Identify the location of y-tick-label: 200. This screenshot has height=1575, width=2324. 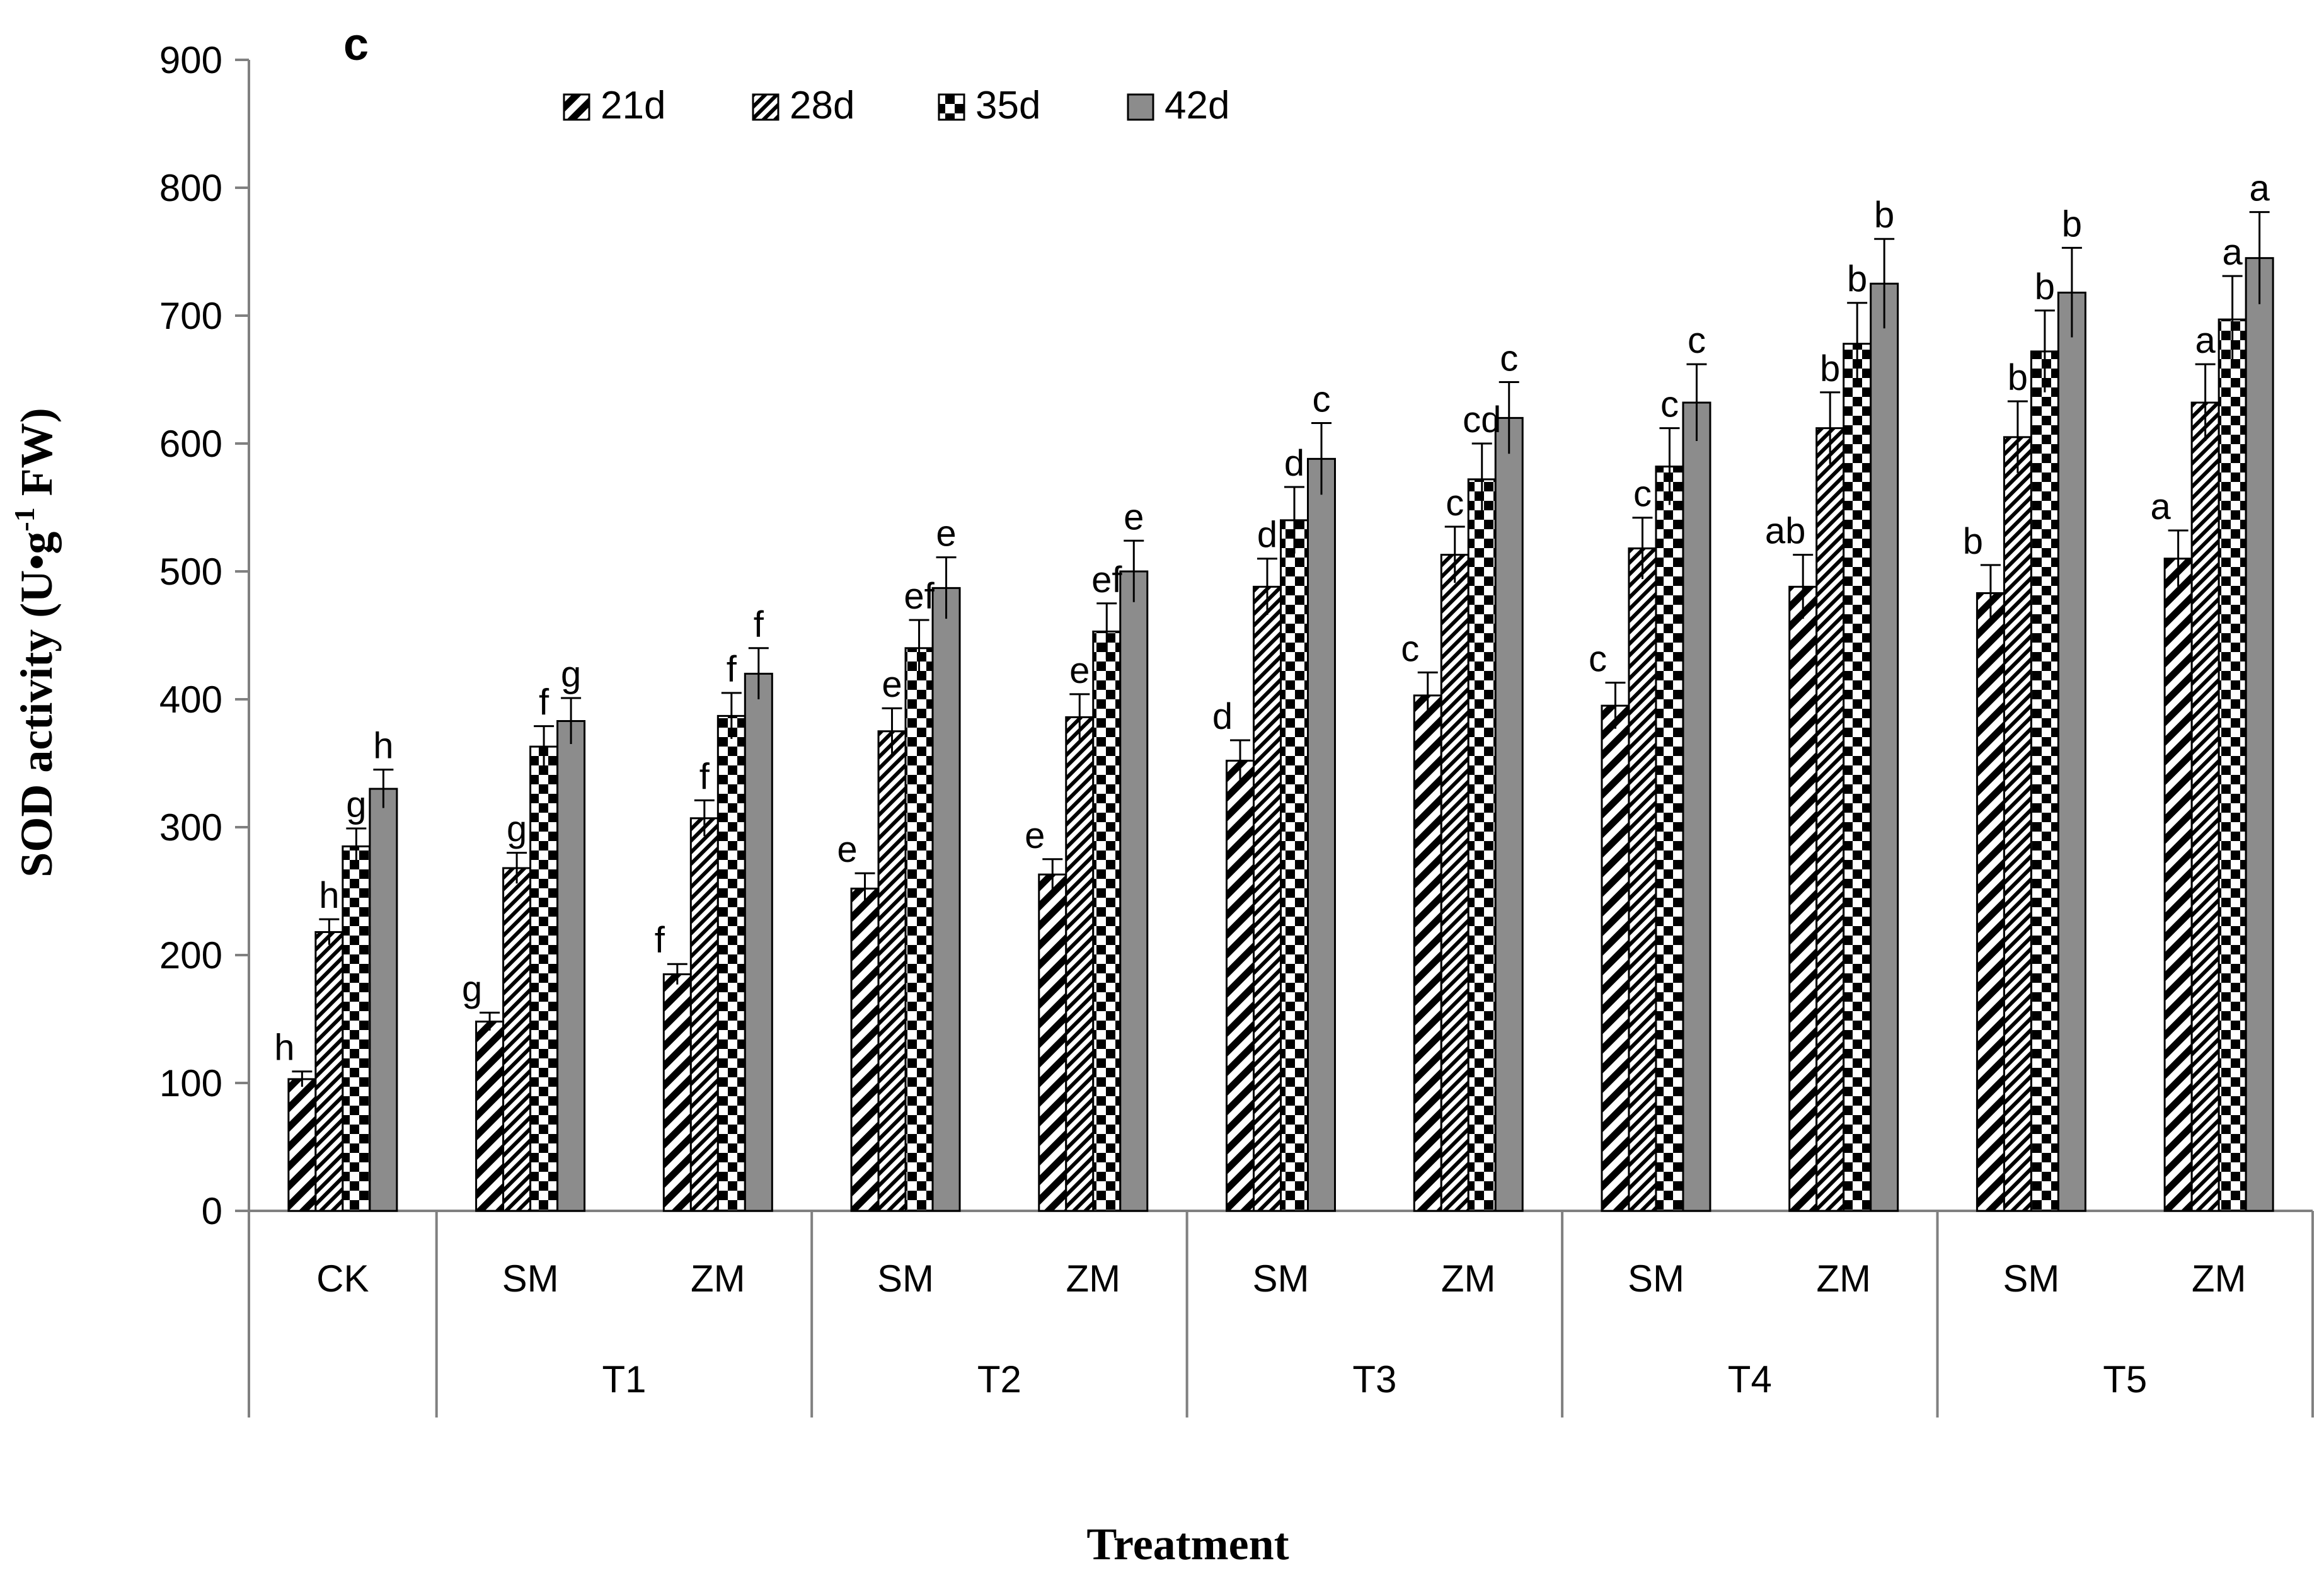
(191, 955).